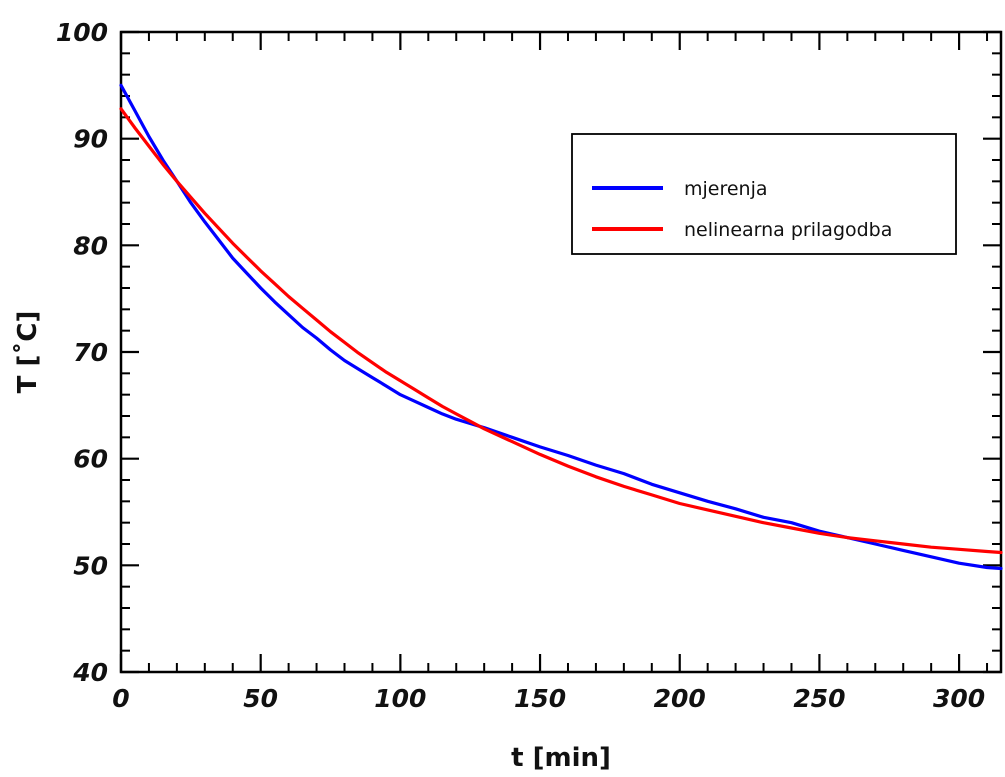 The height and width of the screenshot is (777, 1005). What do you see at coordinates (540, 698) in the screenshot?
I see `x-tick-label: 150` at bounding box center [540, 698].